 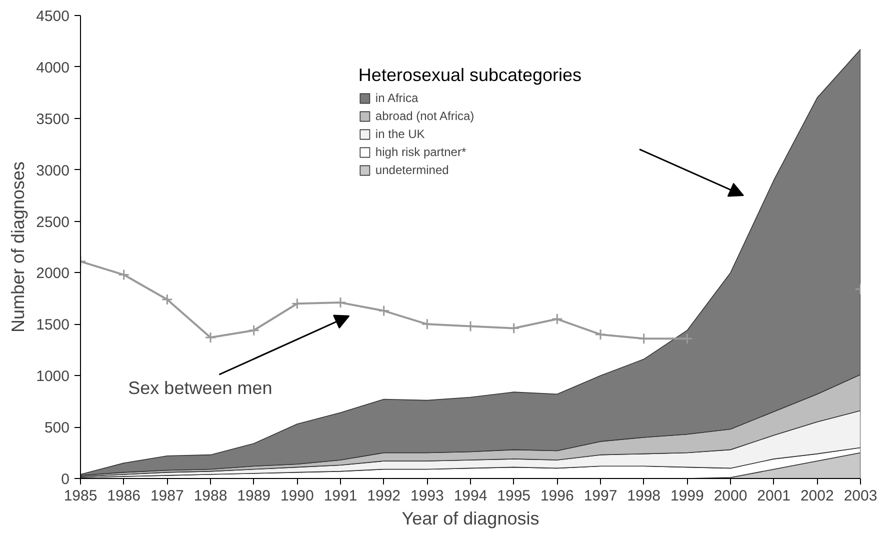 What do you see at coordinates (601, 496) in the screenshot?
I see `x-tick-label: 1997` at bounding box center [601, 496].